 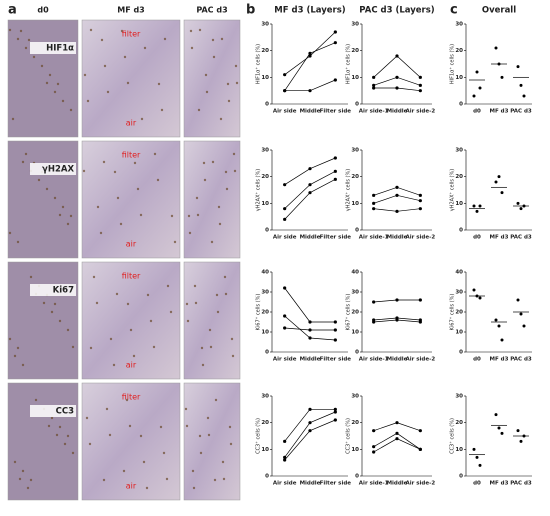 I want to click on x-tick-label: Air side-1, so click(x=374, y=112).